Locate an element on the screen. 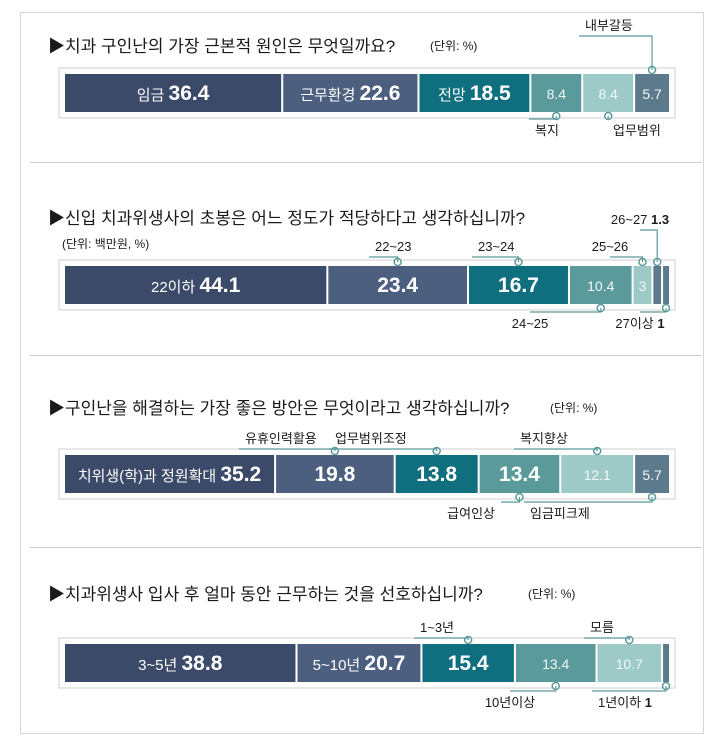  callout-label: 모름 is located at coordinates (602, 627).